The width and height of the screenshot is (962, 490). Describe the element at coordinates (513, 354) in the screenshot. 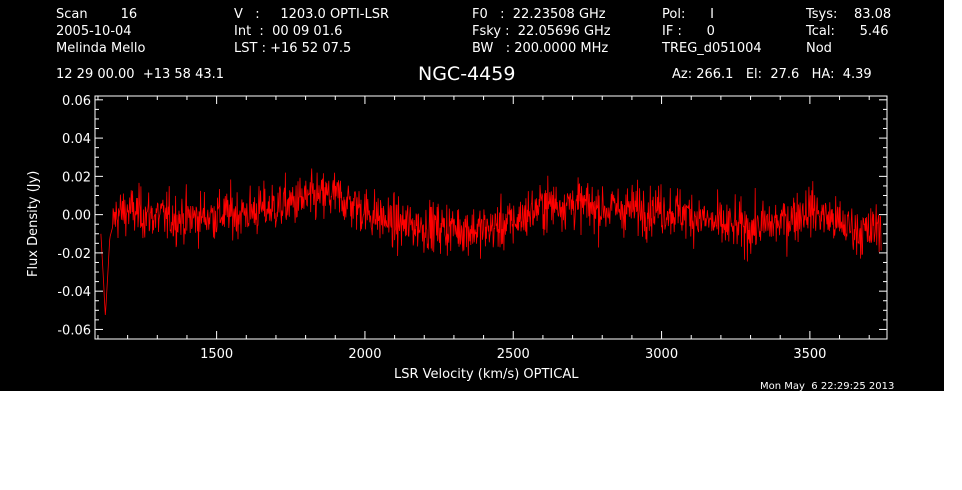

I see `x-tick-label: 2500` at that location.